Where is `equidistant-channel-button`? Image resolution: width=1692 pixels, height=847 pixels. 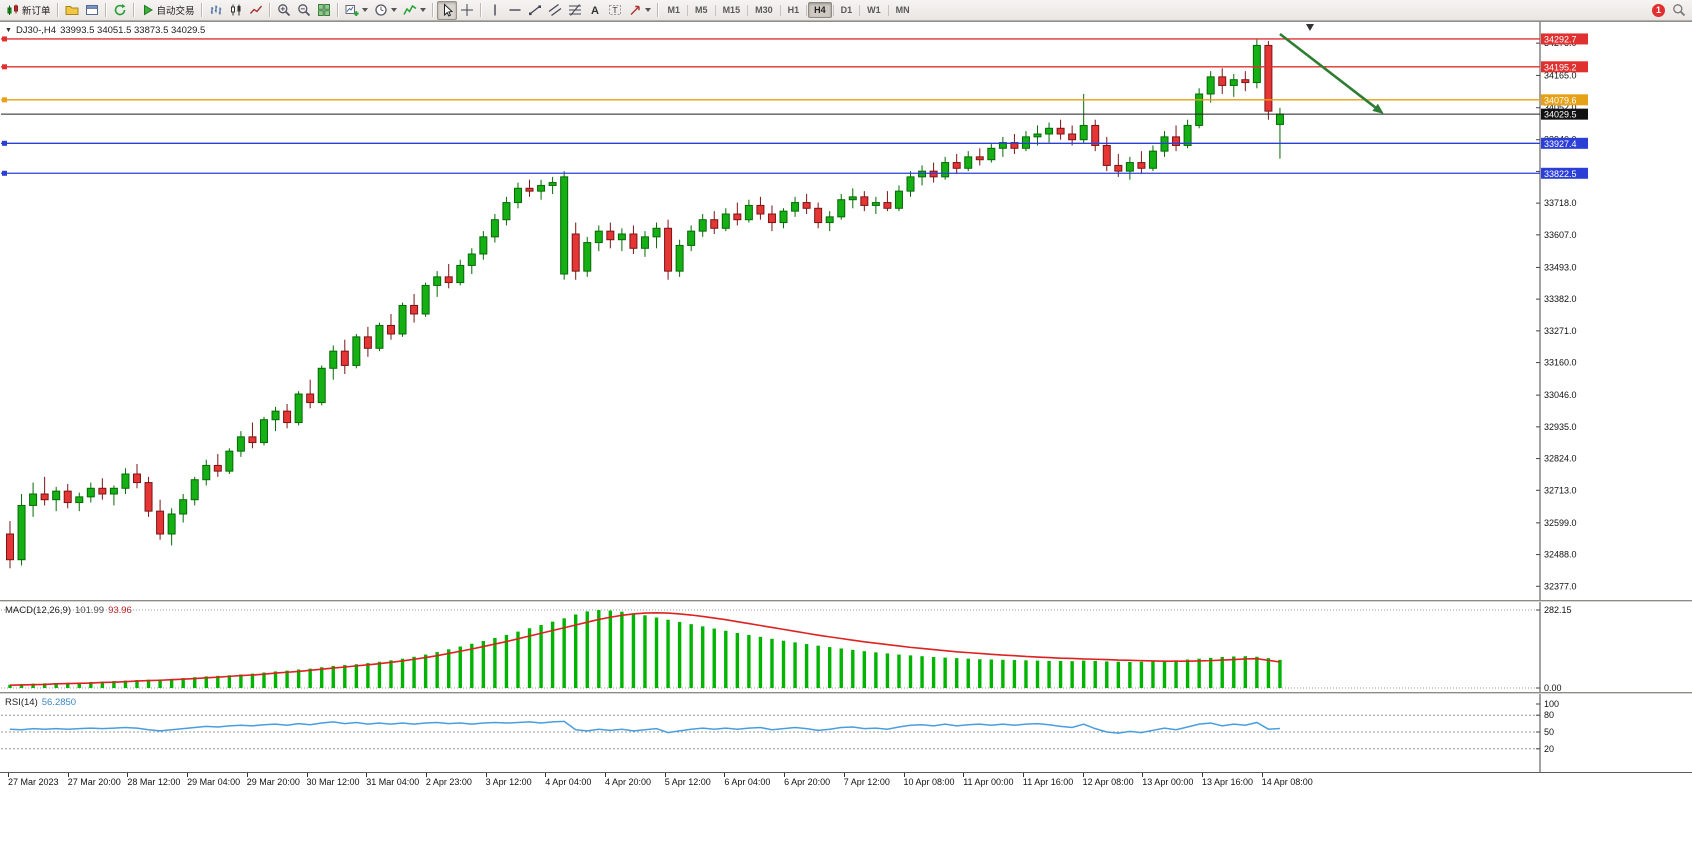 equidistant-channel-button is located at coordinates (555, 10).